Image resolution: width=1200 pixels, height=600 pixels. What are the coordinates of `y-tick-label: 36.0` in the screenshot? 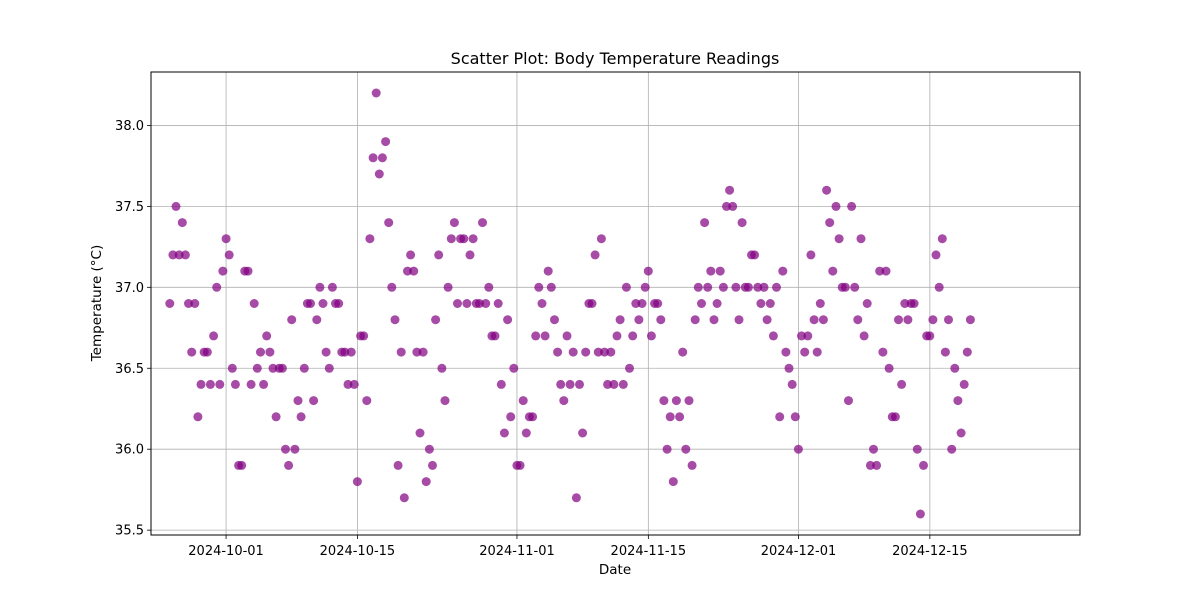 It's located at (129, 450).